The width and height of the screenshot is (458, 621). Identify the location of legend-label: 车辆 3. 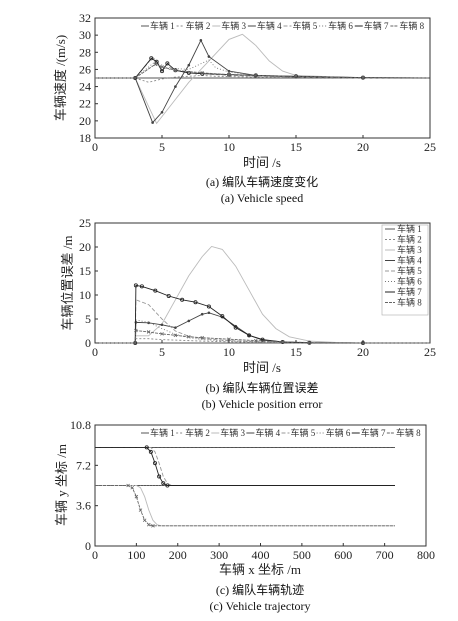
(232, 432).